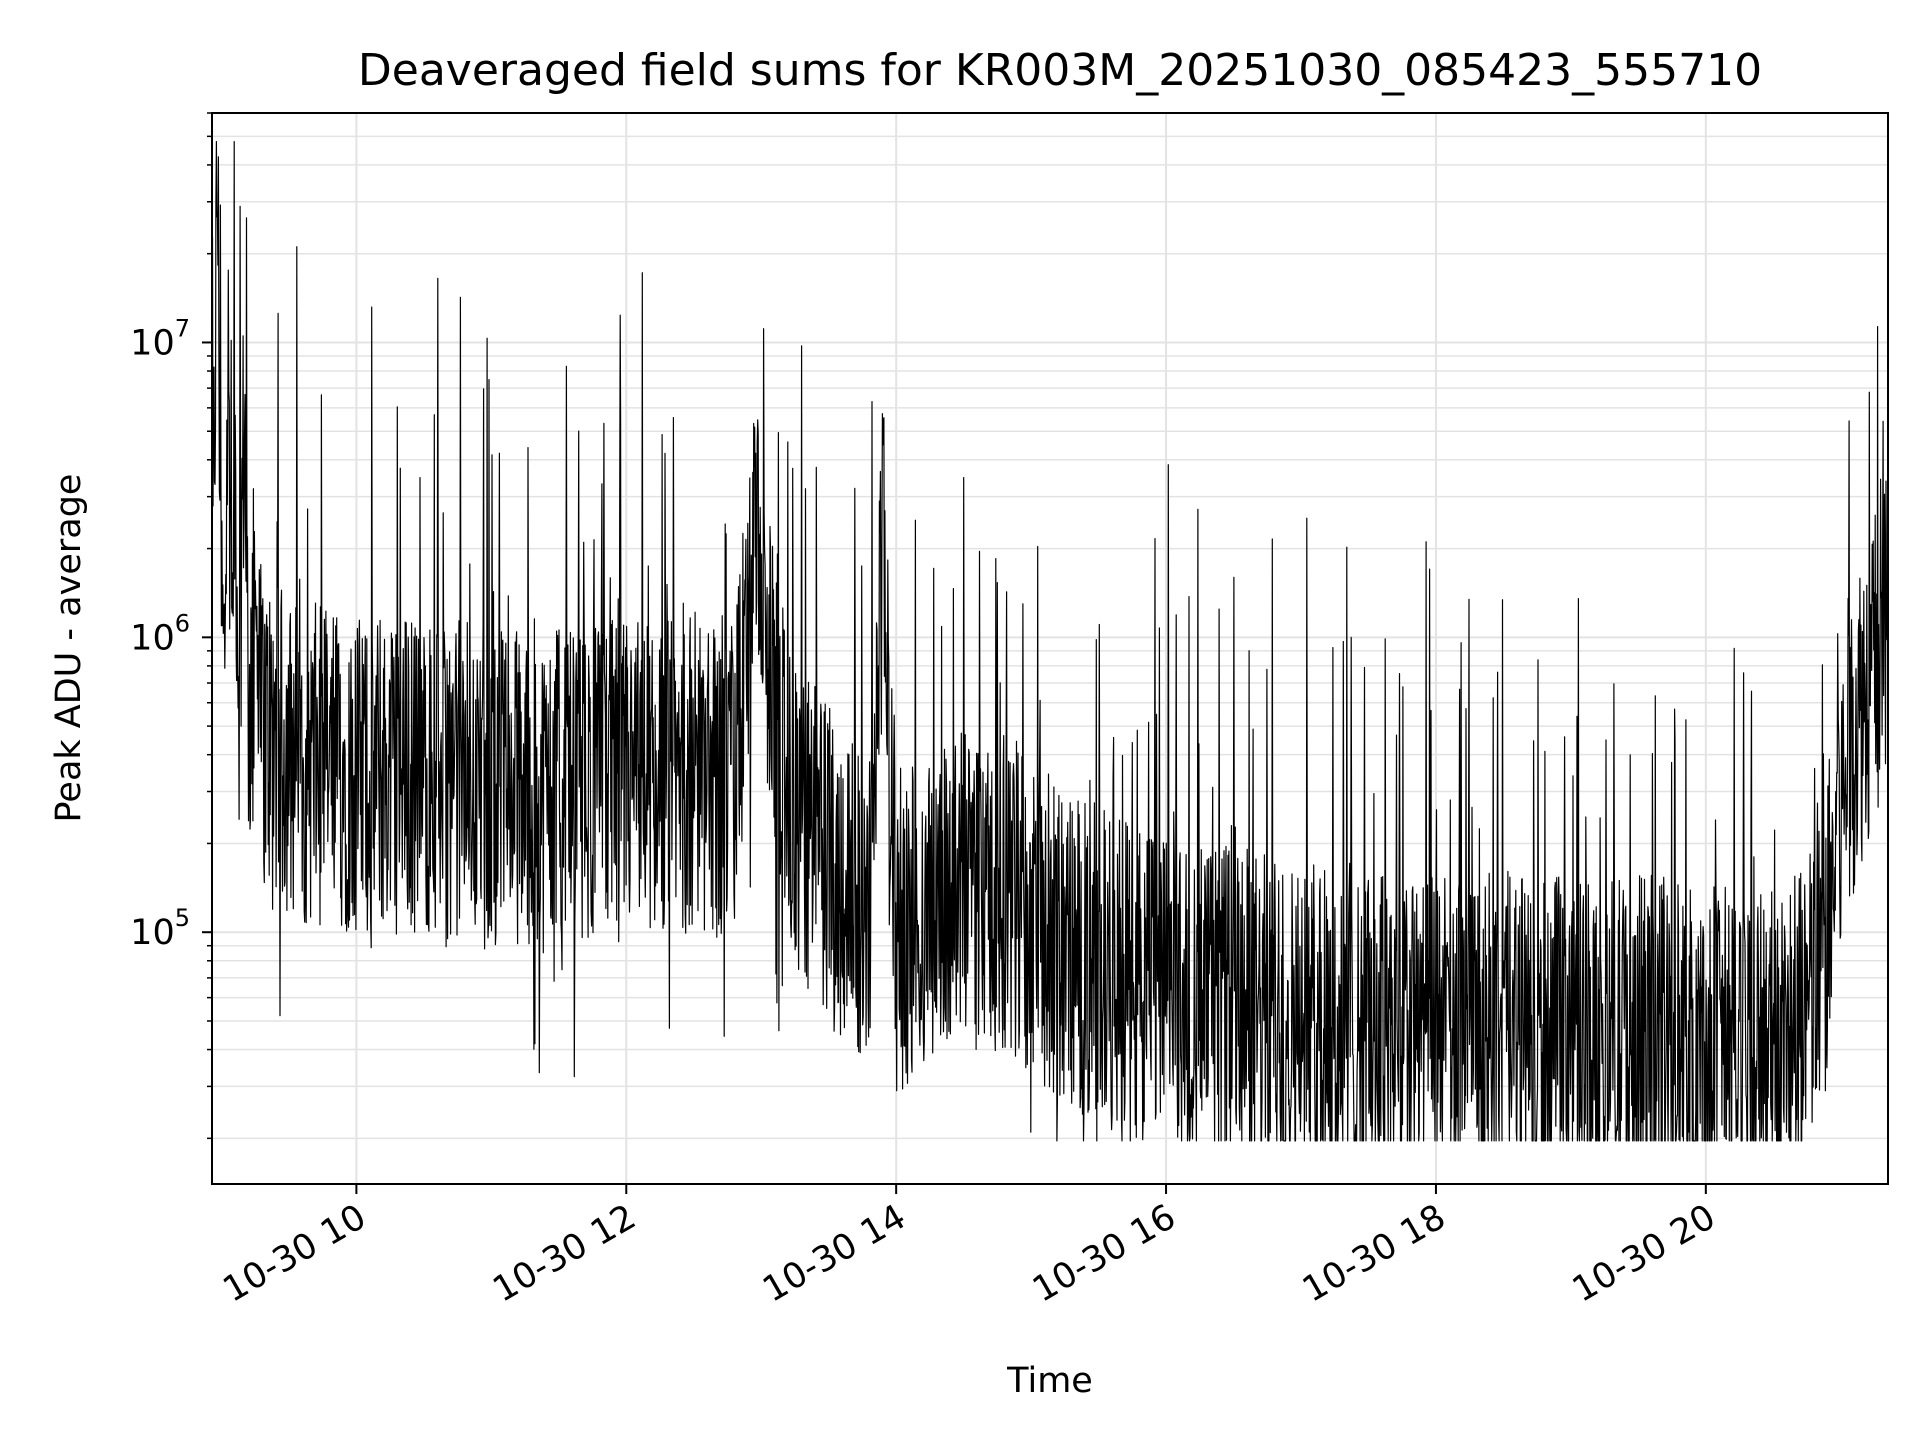 This screenshot has width=1920, height=1440. What do you see at coordinates (160, 338) in the screenshot?
I see `y-tick-label: 10⁷` at bounding box center [160, 338].